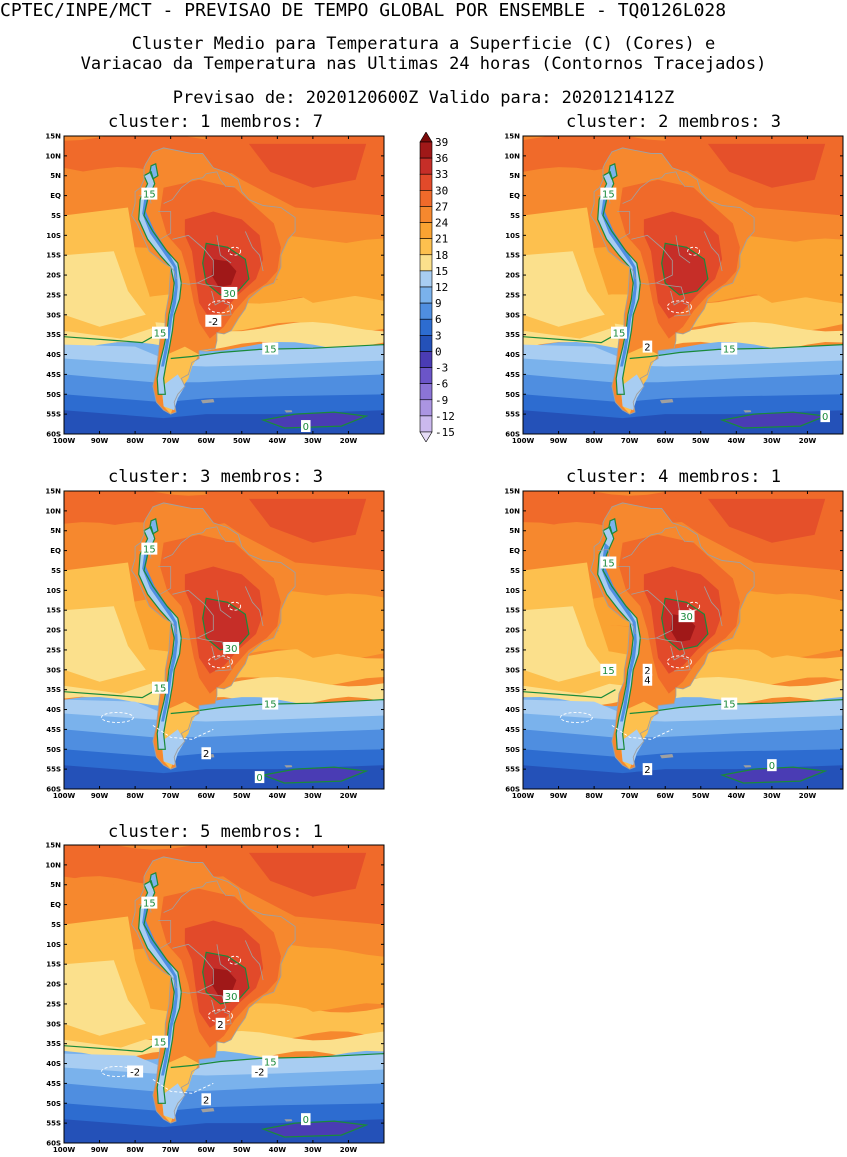 The width and height of the screenshot is (847, 1157). I want to click on cluster-3-title: cluster: 3 membros: 3, so click(215, 477).